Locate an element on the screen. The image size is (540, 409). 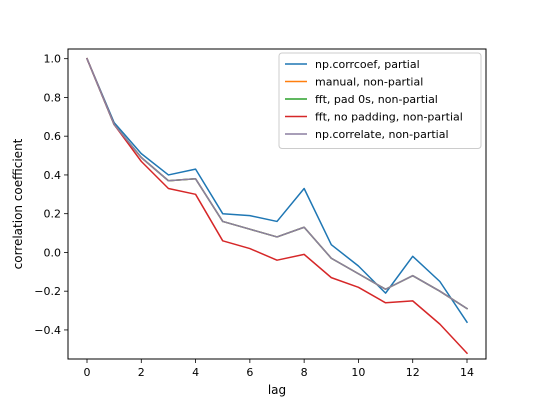
x-tick-label: 8 is located at coordinates (304, 372).